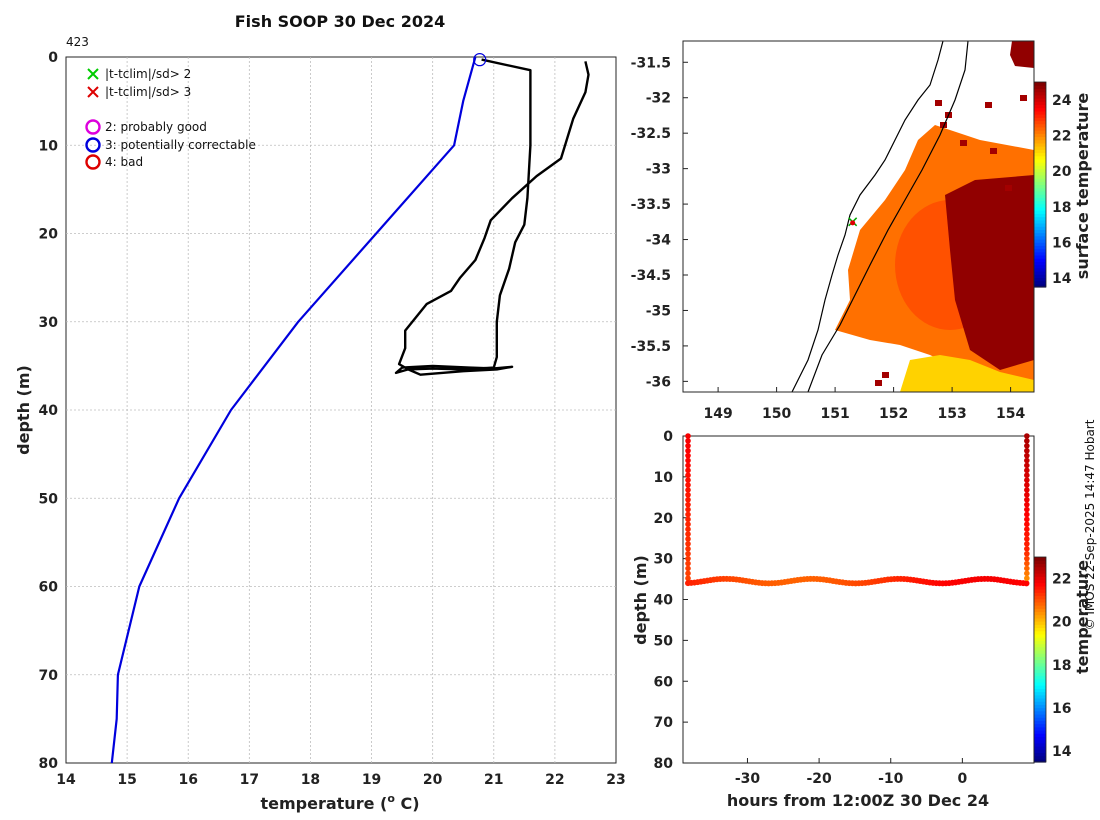 The height and width of the screenshot is (820, 1100). What do you see at coordinates (1022, 54) in the screenshot?
I see `sst-north-patch` at bounding box center [1022, 54].